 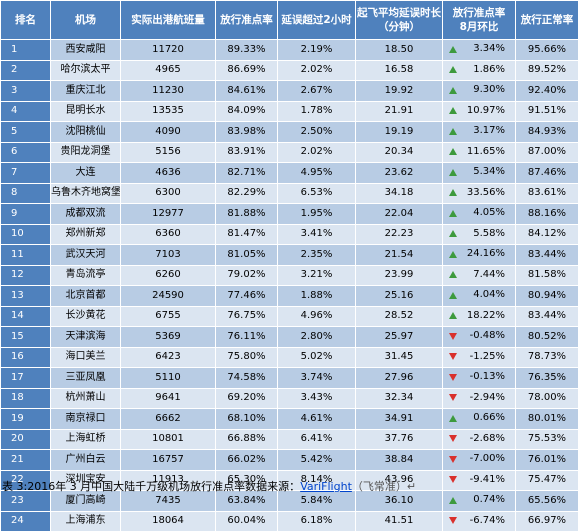 What do you see at coordinates (25, 357) in the screenshot?
I see `rank-cell: 16` at bounding box center [25, 357].